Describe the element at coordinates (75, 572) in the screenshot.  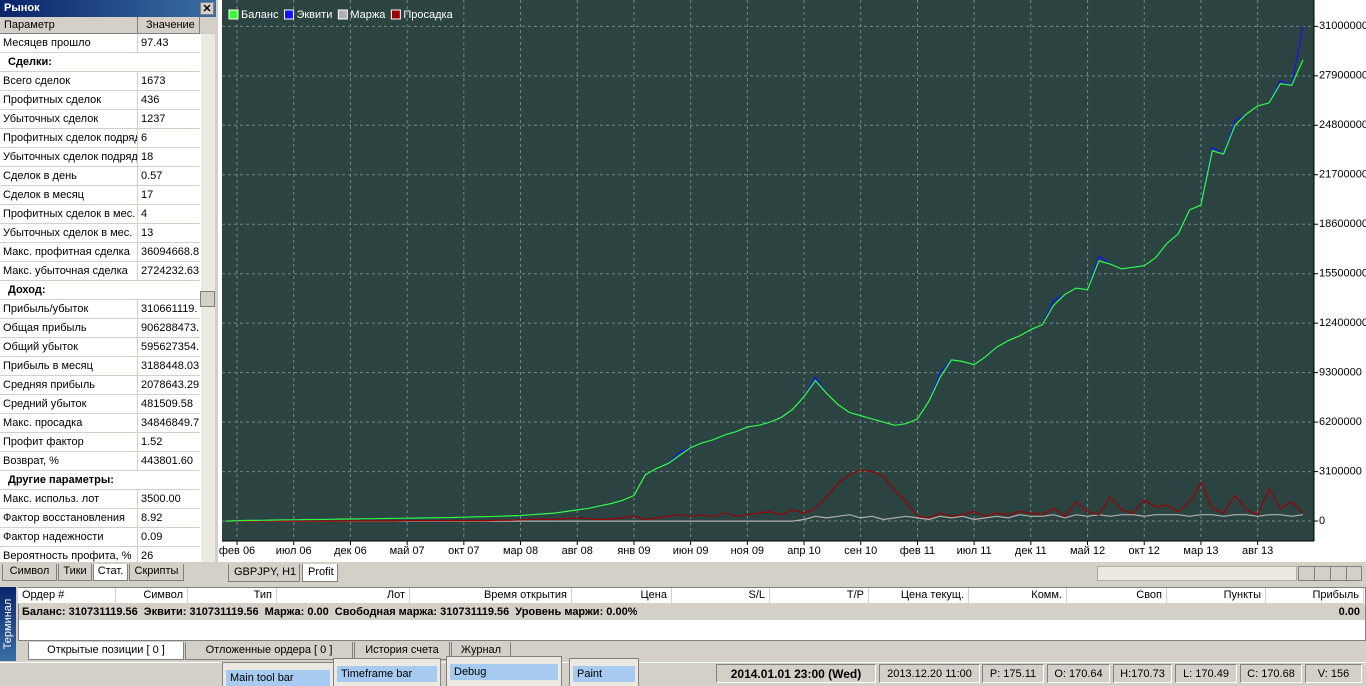
I see `panel-tab: Тики` at that location.